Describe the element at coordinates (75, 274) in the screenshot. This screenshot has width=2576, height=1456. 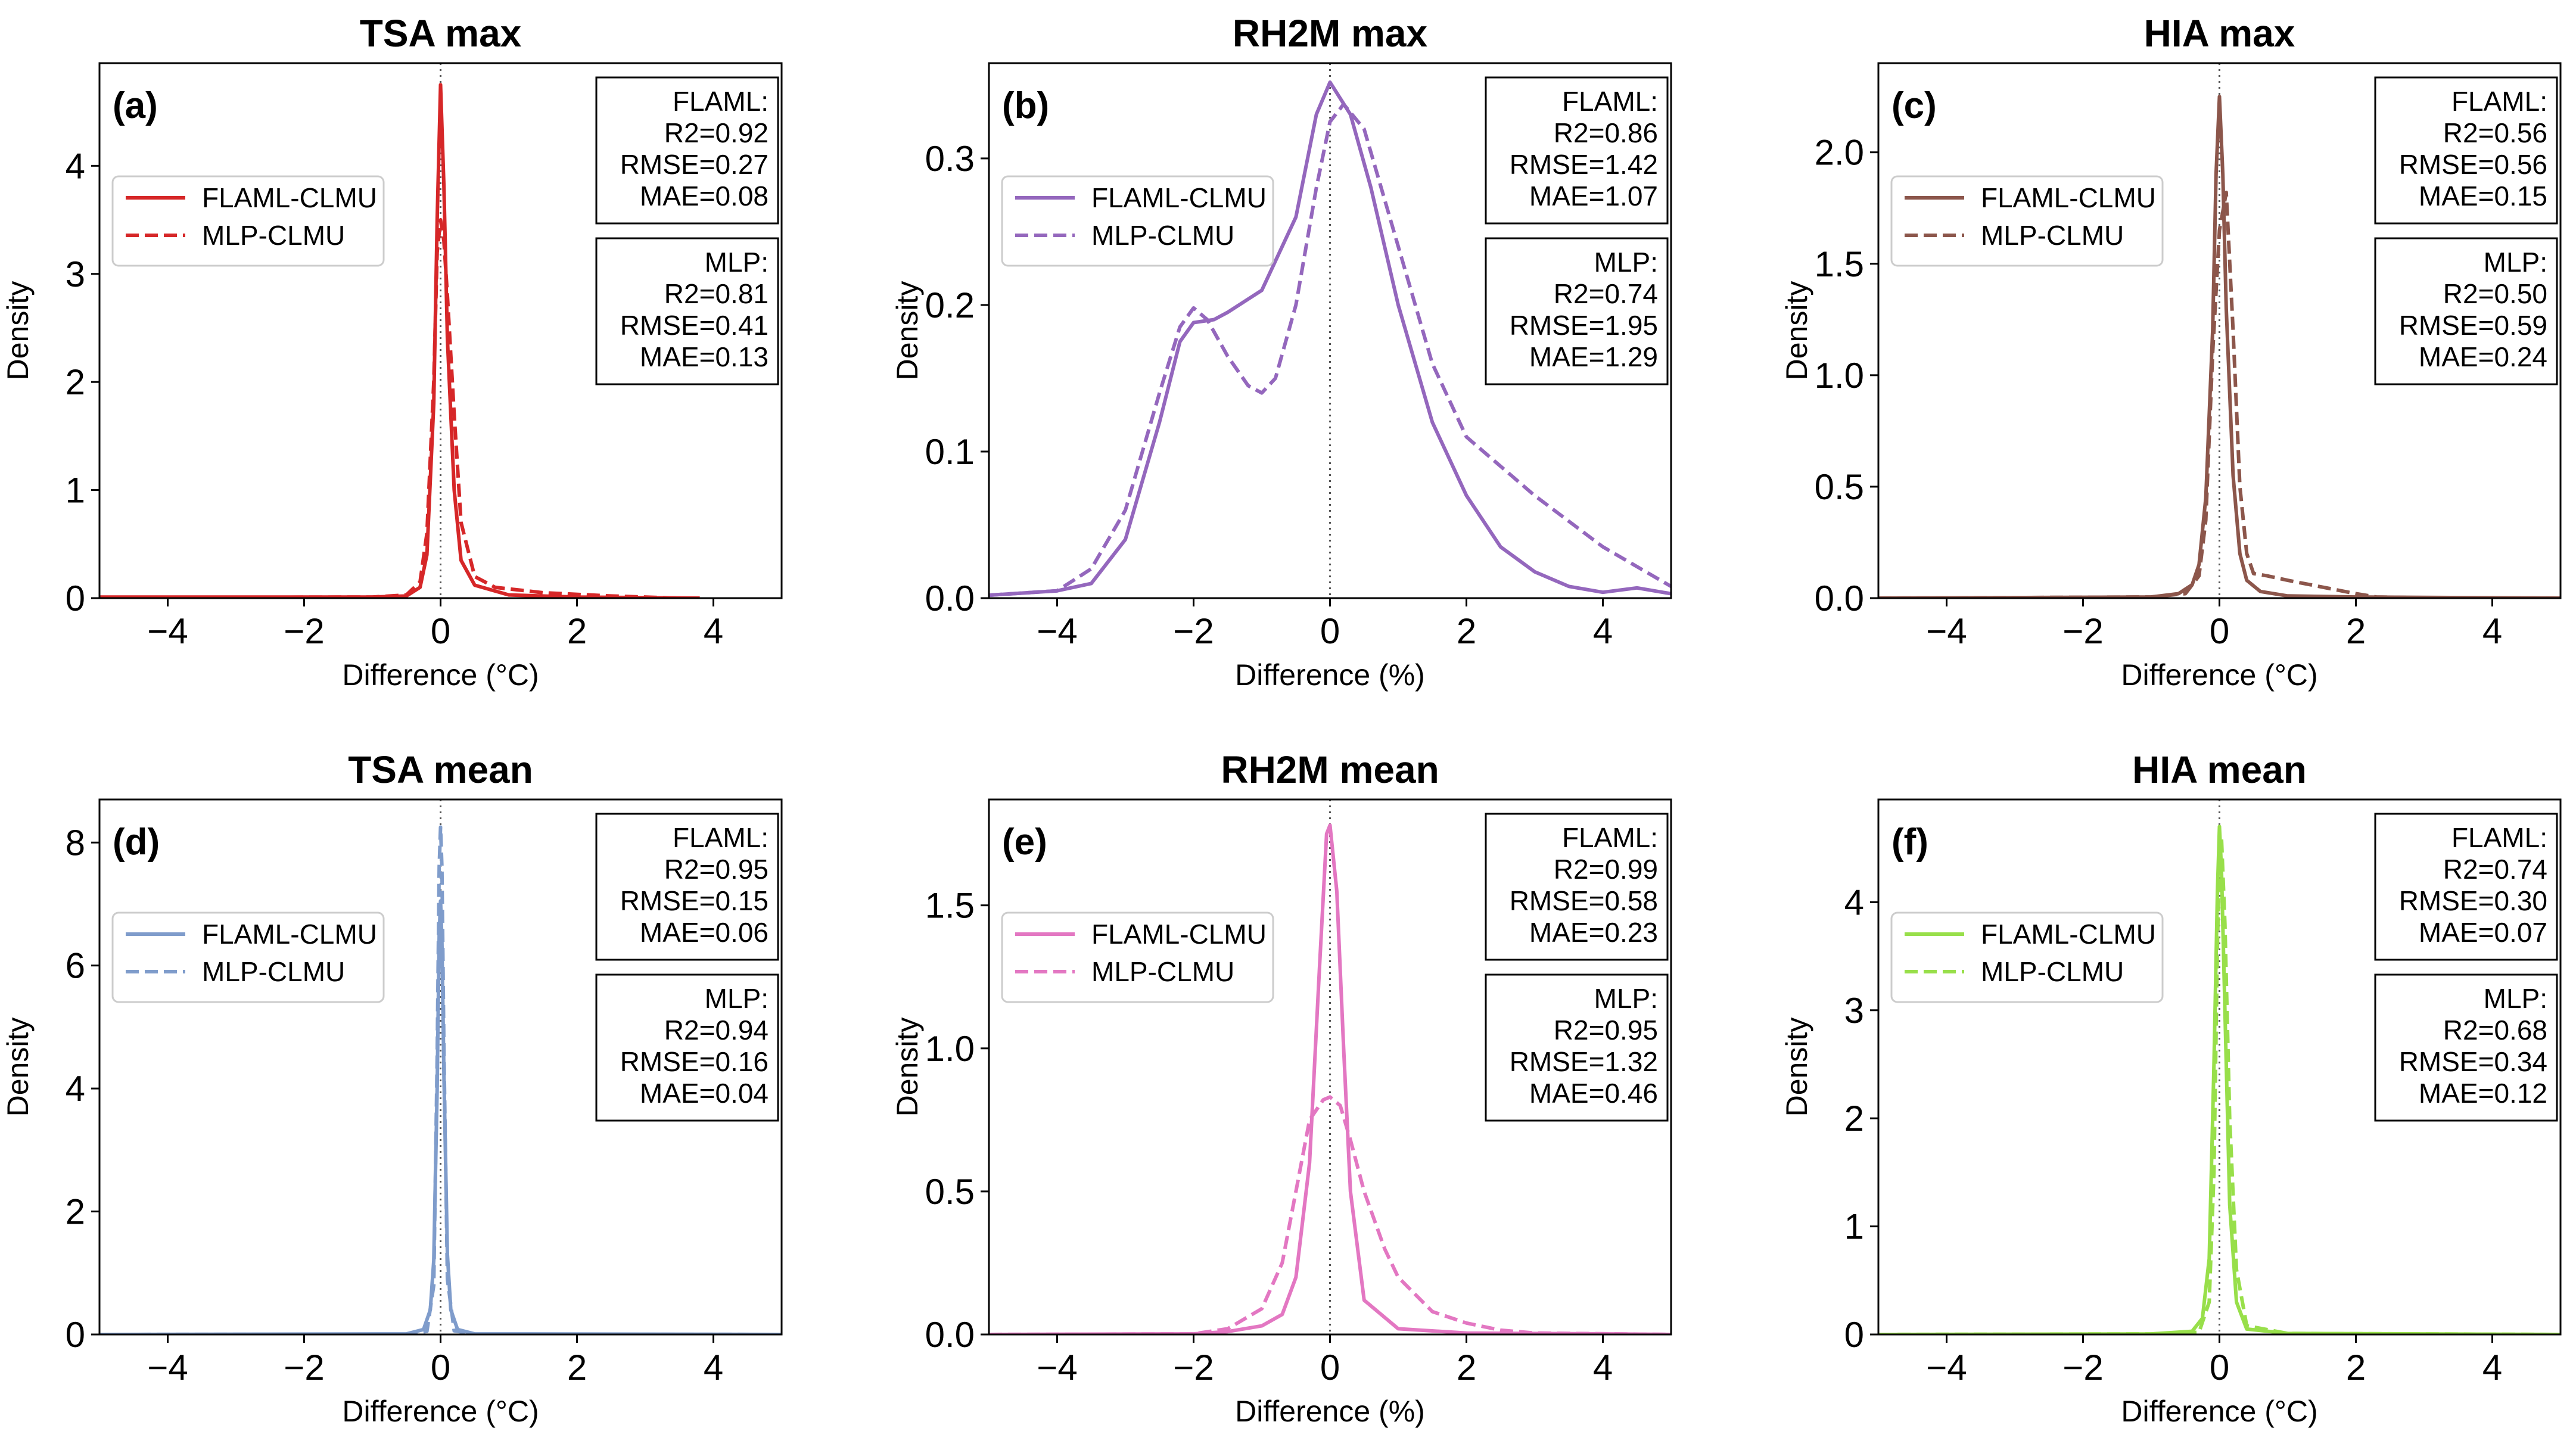
I see `y-tick-label: 3` at that location.